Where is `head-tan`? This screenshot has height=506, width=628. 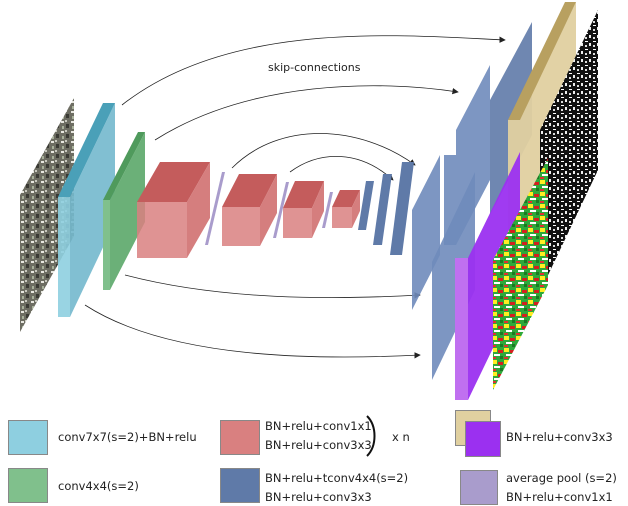 head-tan is located at coordinates (542, 118).